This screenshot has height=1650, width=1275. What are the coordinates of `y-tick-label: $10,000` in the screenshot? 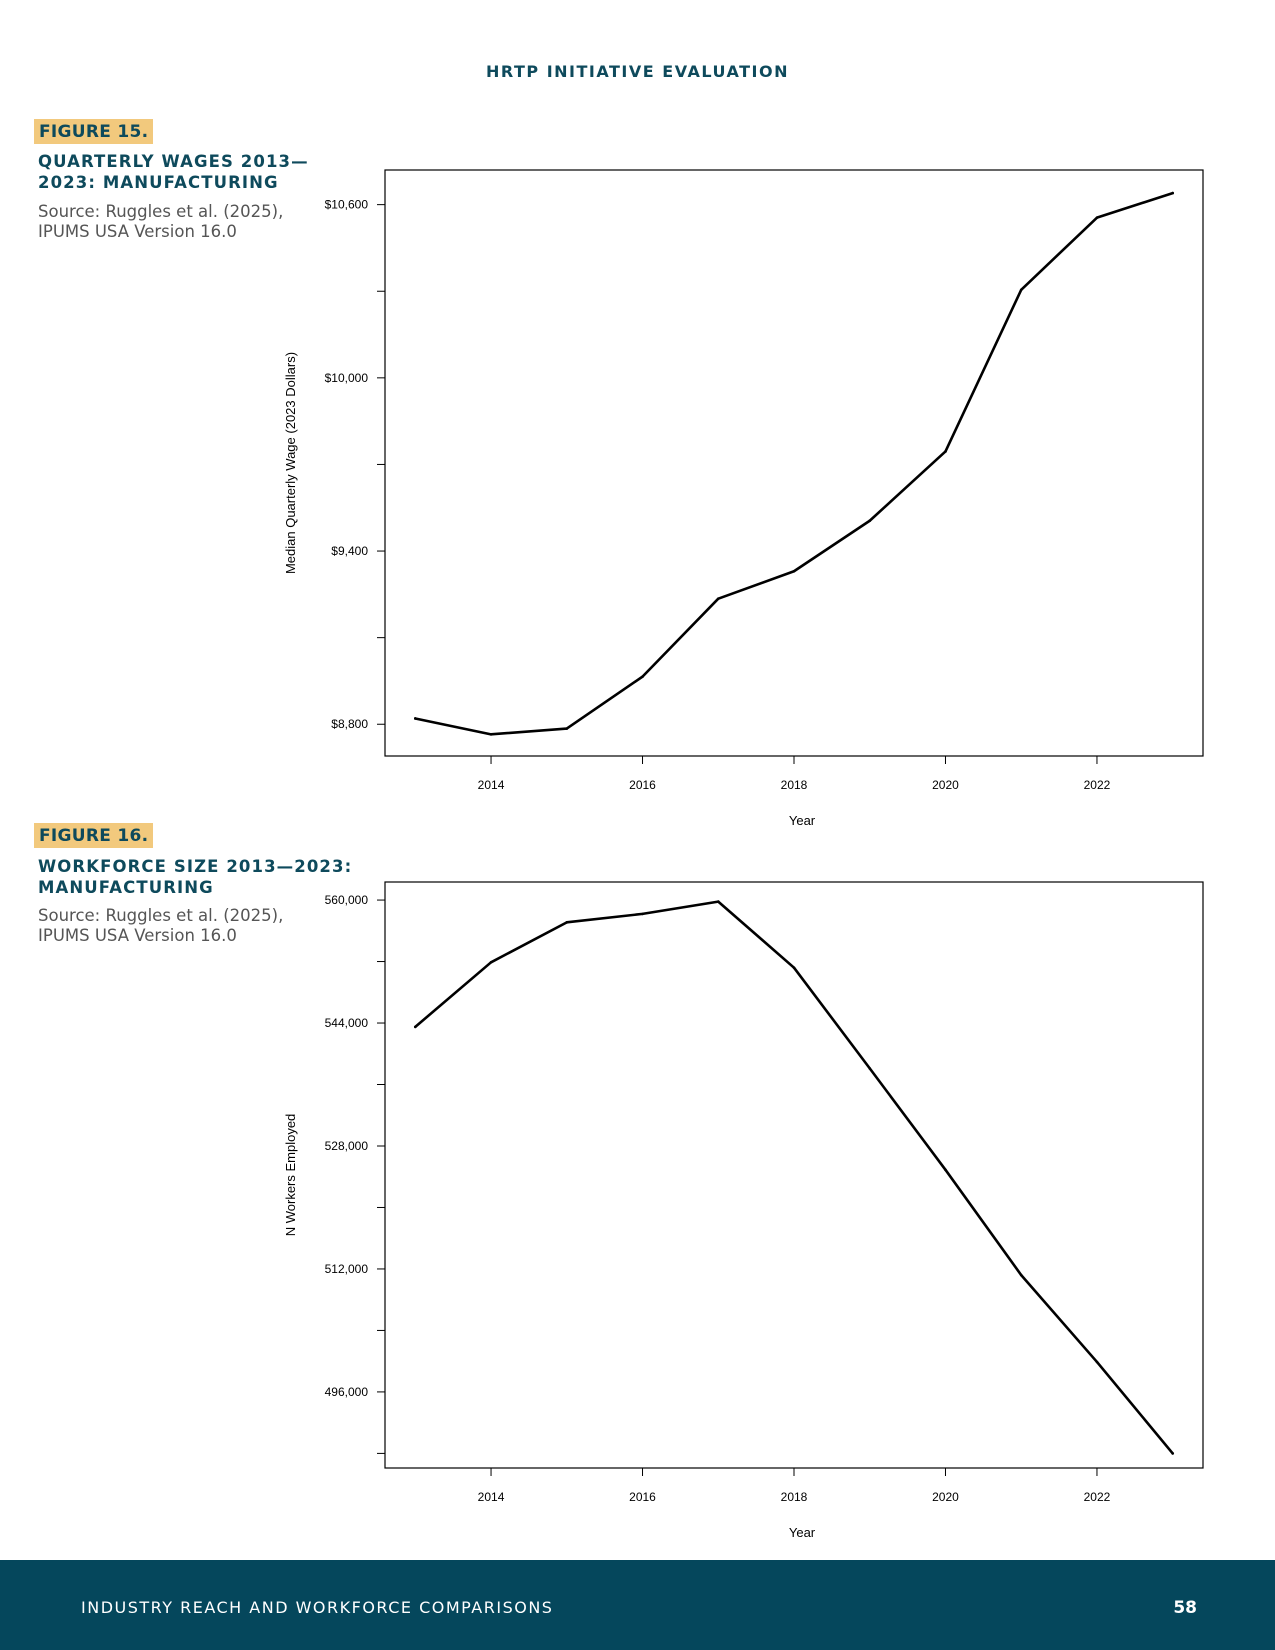 It's located at (347, 378).